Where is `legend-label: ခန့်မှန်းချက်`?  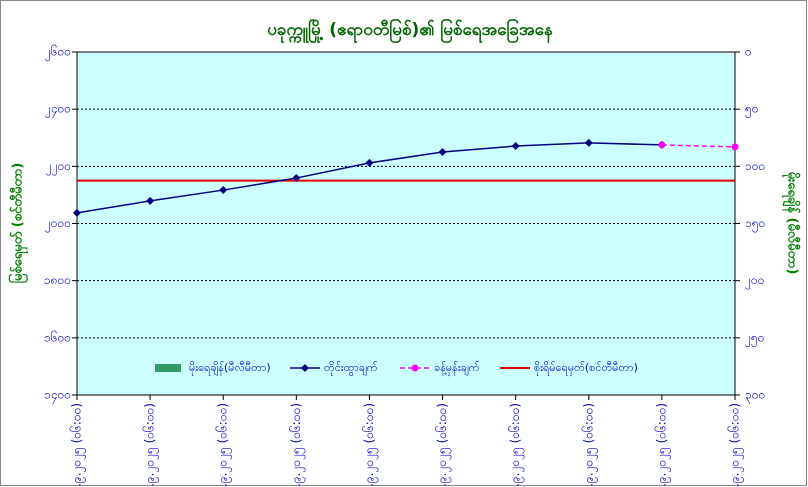 legend-label: ခန့်မှန်းချက် is located at coordinates (457, 368).